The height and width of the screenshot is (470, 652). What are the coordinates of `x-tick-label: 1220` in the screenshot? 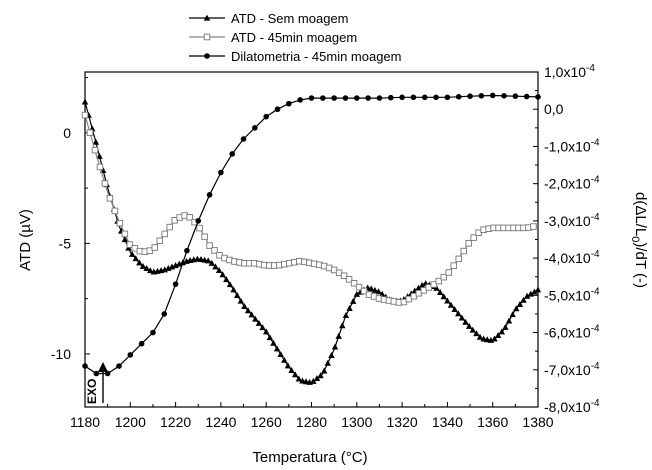 It's located at (175, 422).